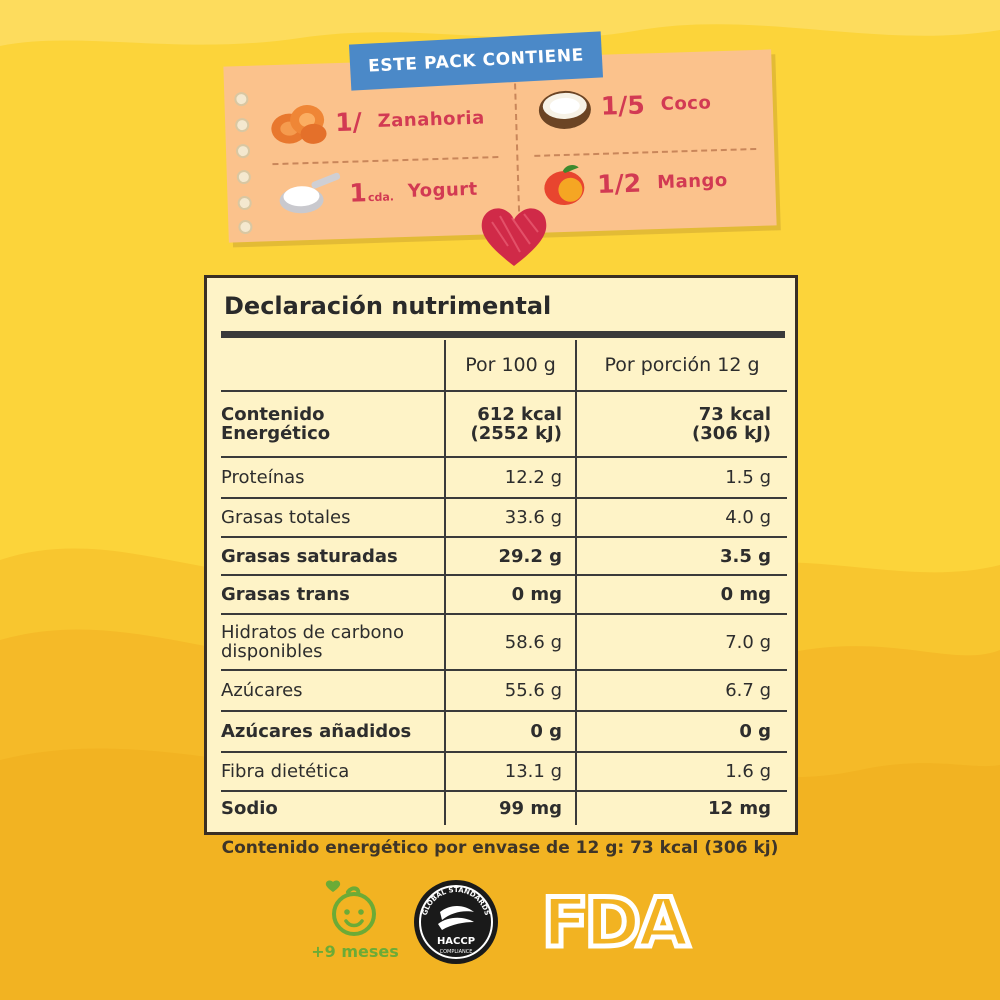 This screenshot has height=1000, width=1000. I want to click on fda-text: FDA, so click(616, 920).